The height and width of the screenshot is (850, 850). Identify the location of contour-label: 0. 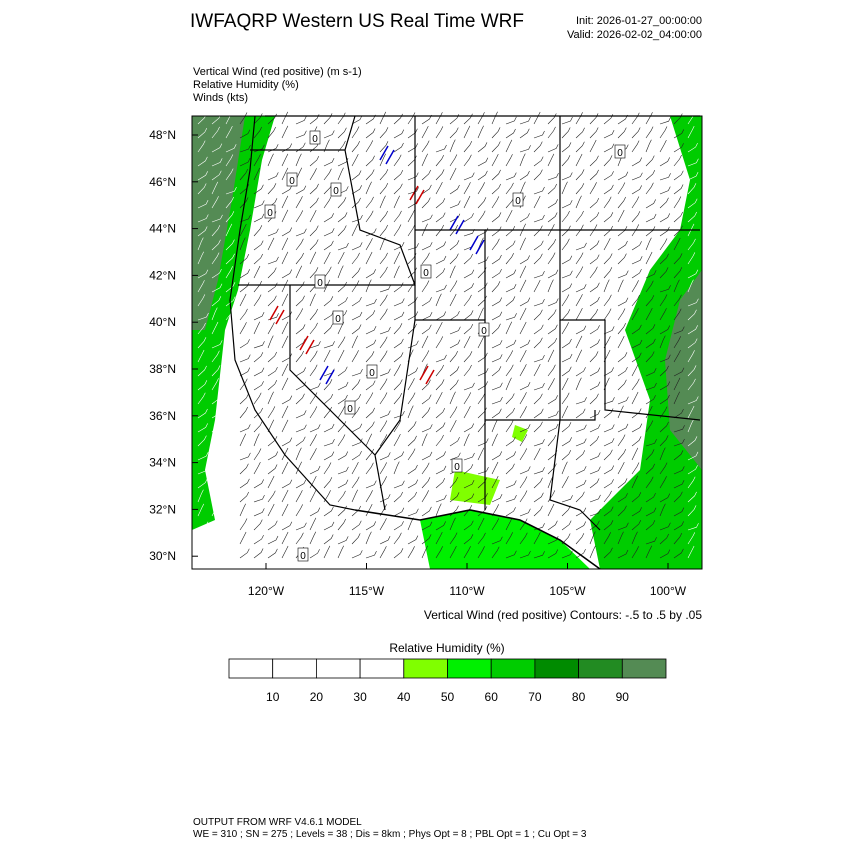
(292, 181).